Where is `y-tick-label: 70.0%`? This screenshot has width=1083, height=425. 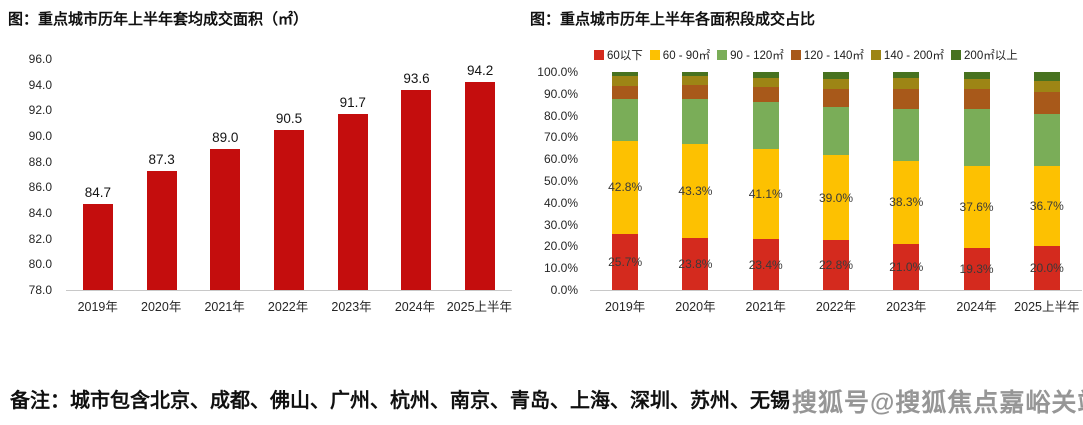
y-tick-label: 70.0% is located at coordinates (560, 137).